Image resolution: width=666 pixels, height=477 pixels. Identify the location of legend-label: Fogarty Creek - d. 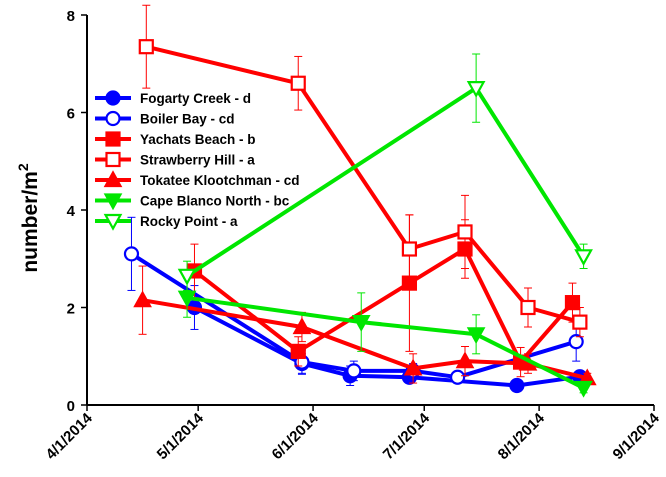
(195, 98).